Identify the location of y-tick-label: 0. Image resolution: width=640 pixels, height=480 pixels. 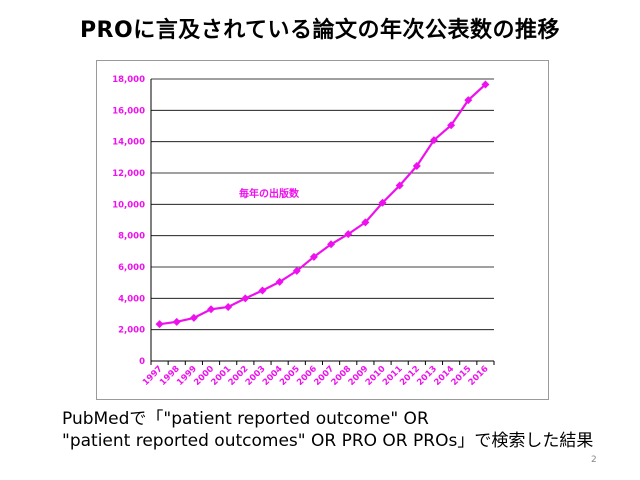
(142, 362).